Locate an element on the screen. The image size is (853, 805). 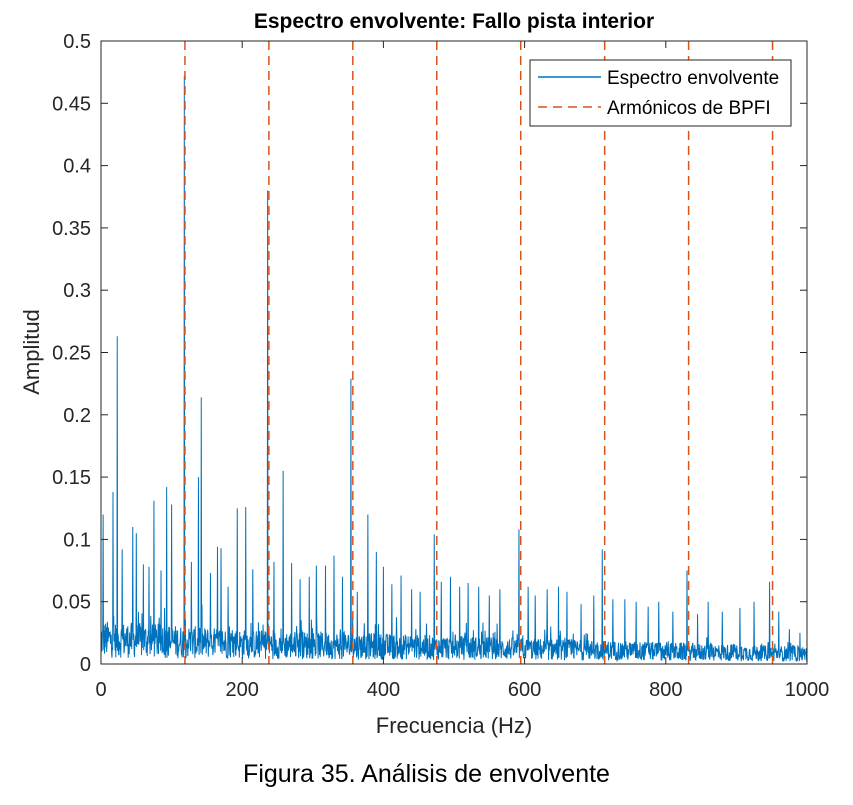
y-tick-label: 0.3 is located at coordinates (77, 291).